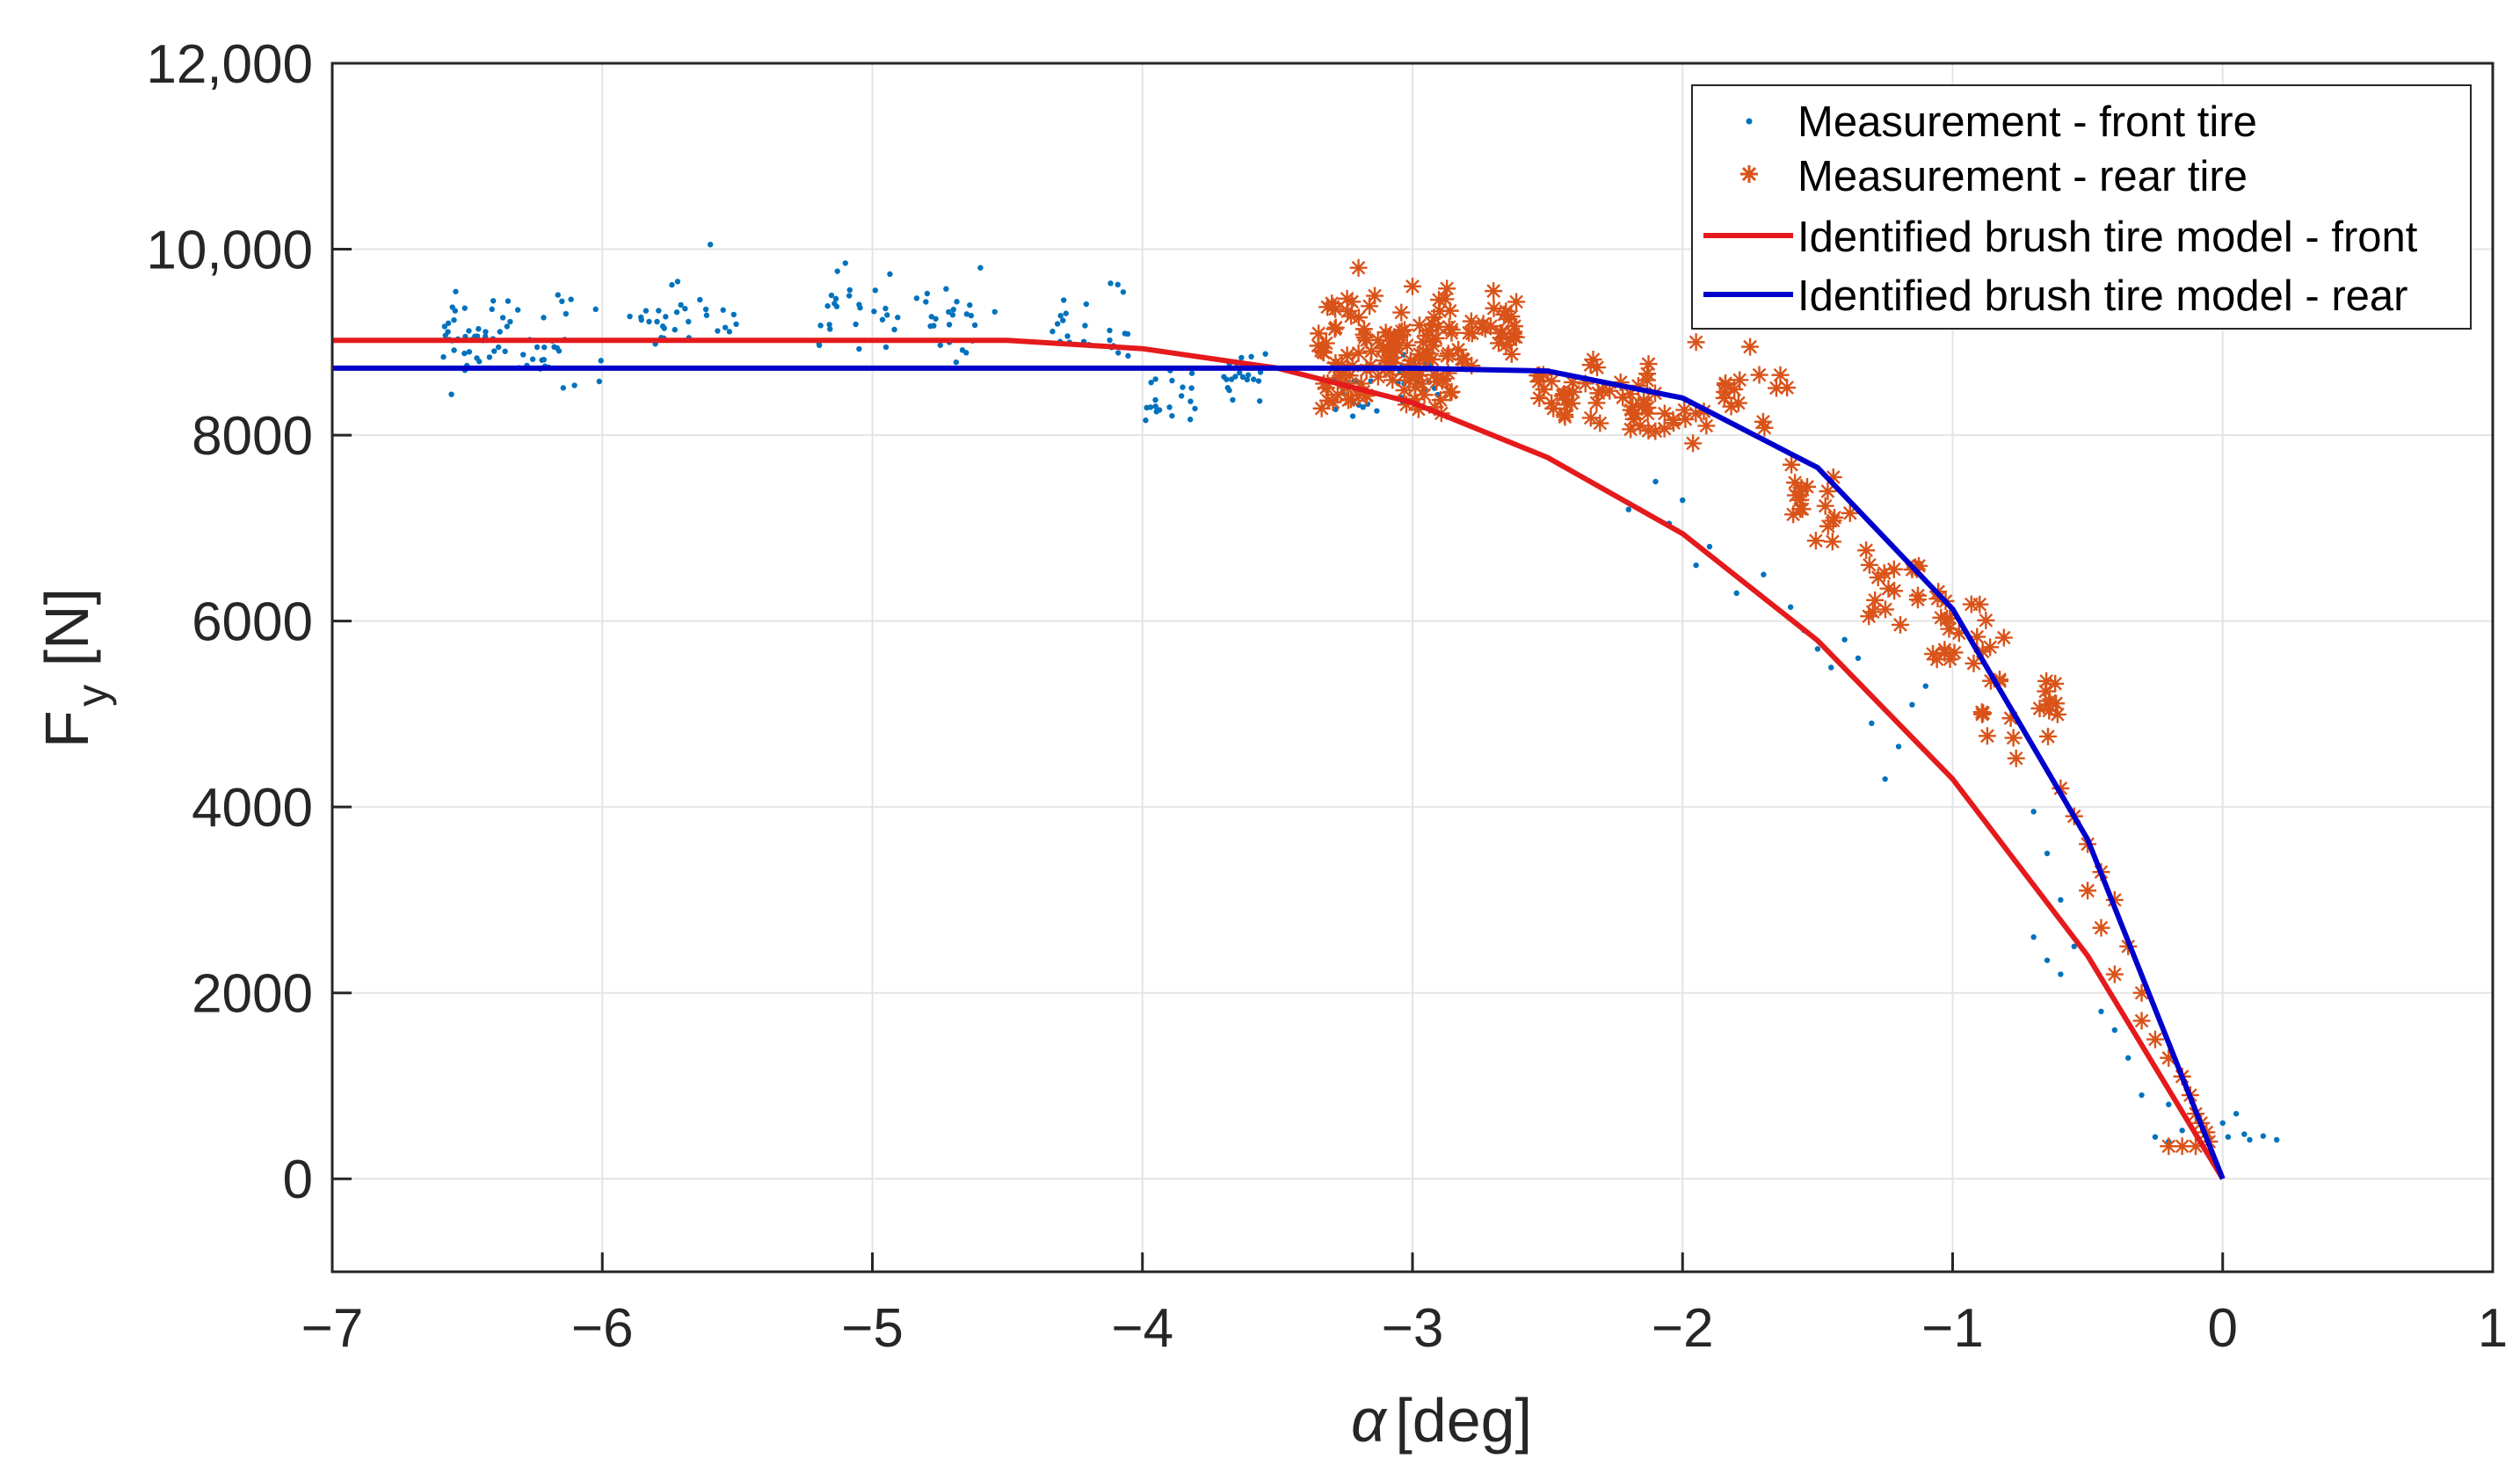 This screenshot has width=2520, height=1466. I want to click on y-tick-label: 2000, so click(253, 994).